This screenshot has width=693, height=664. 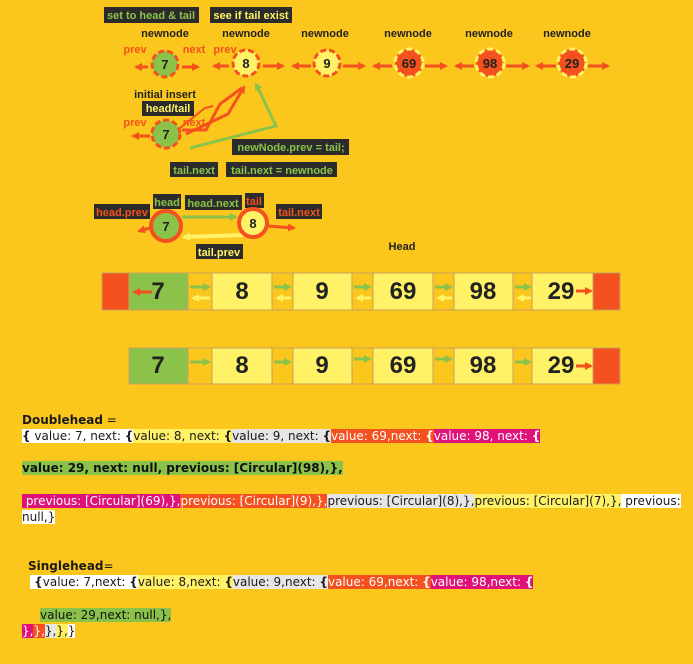 I want to click on doublehead-title-line: Doublehead =, so click(x=69, y=420).